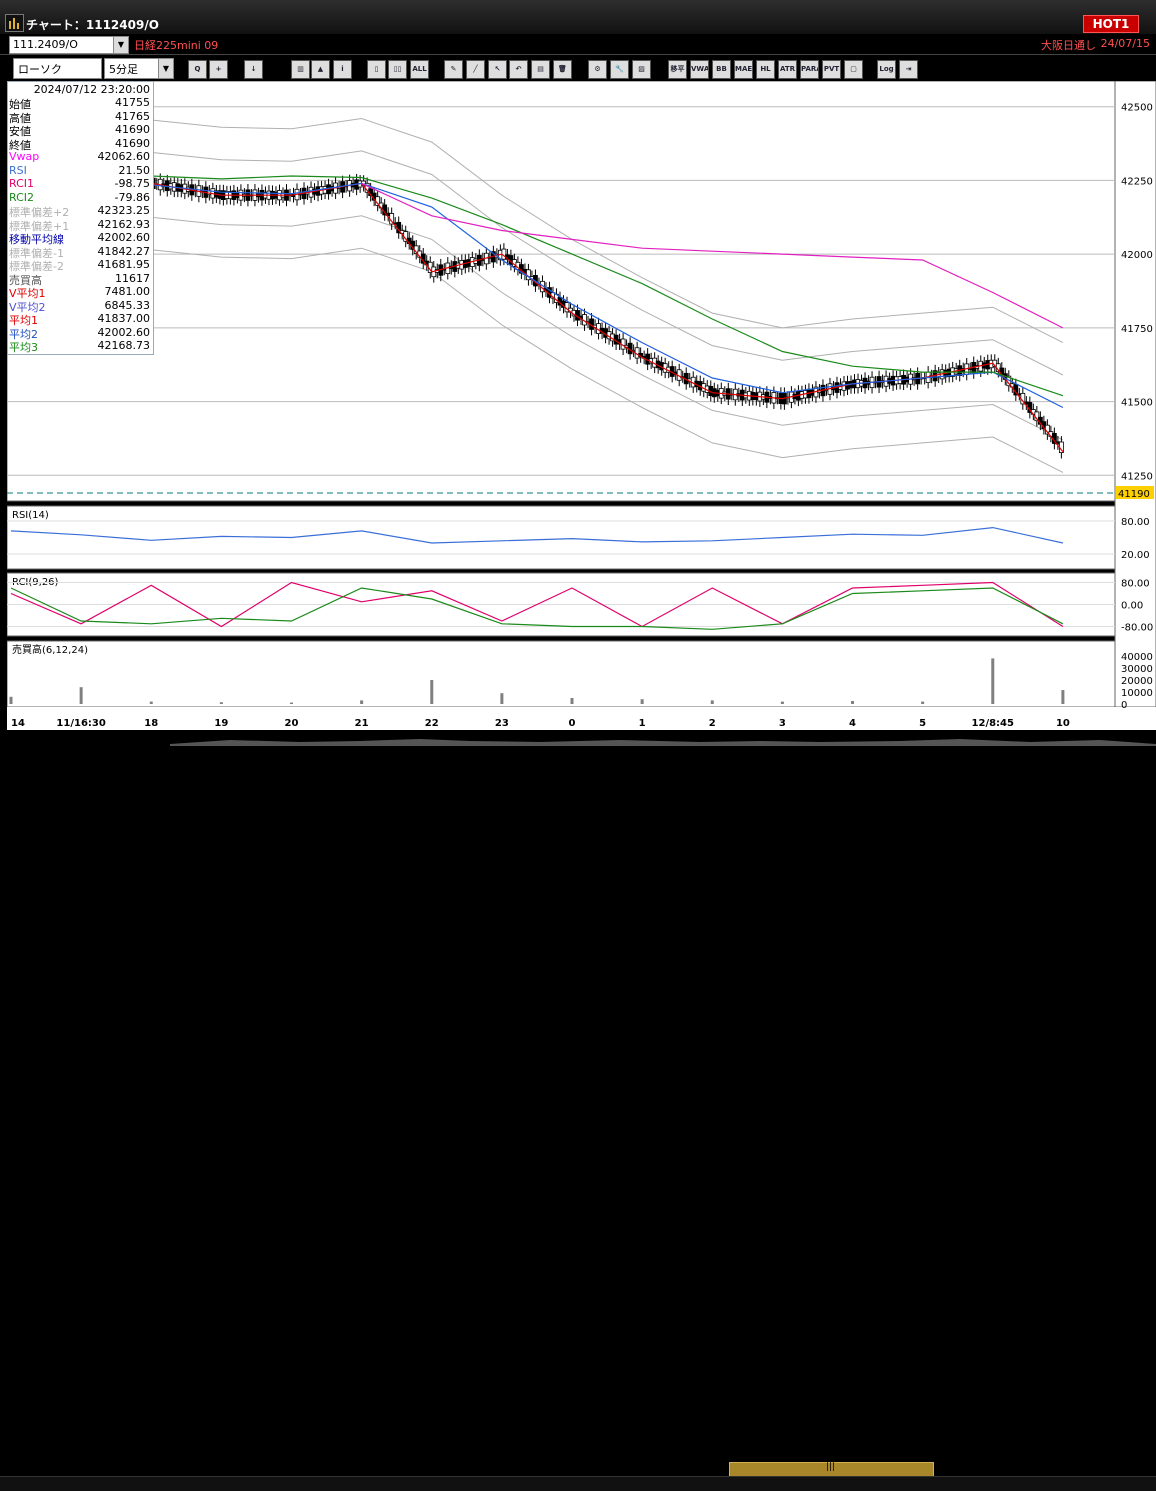 The width and height of the screenshot is (1156, 1491). I want to click on data-row: 安値 41690, so click(80, 130).